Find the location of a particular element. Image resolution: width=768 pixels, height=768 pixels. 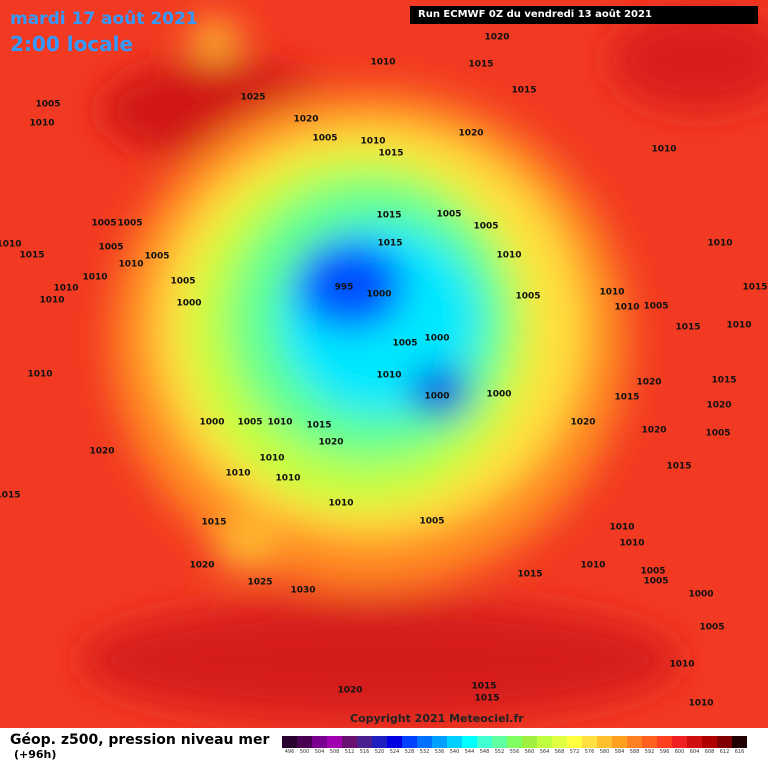

legend-item: 592 is located at coordinates (649, 748).